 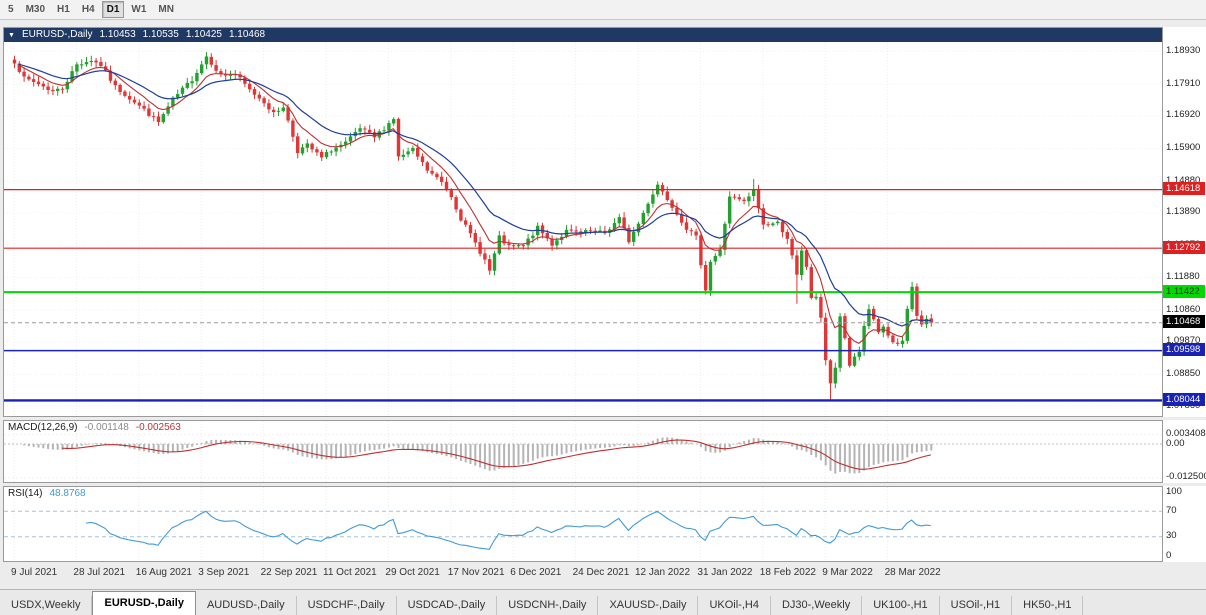 What do you see at coordinates (847, 572) in the screenshot?
I see `time-axis-label: 9 Mar 2022` at bounding box center [847, 572].